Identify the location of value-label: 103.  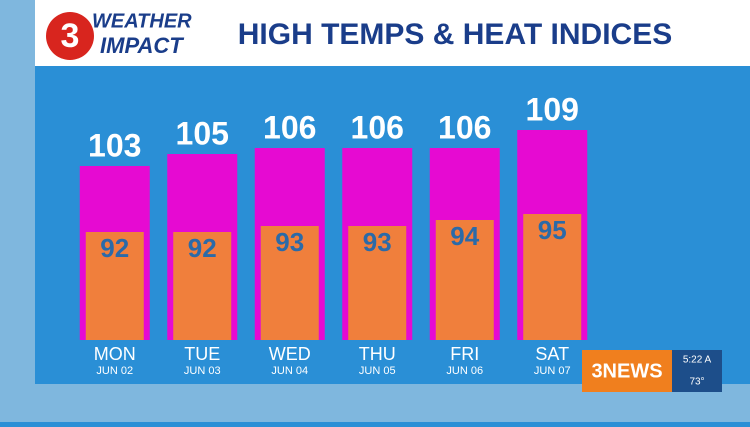
(114, 145).